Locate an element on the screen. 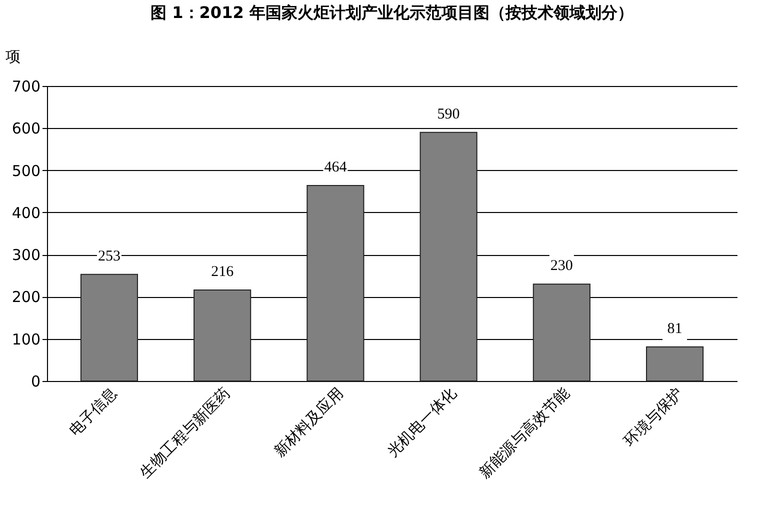  y-axis-title: 项 is located at coordinates (13, 57).